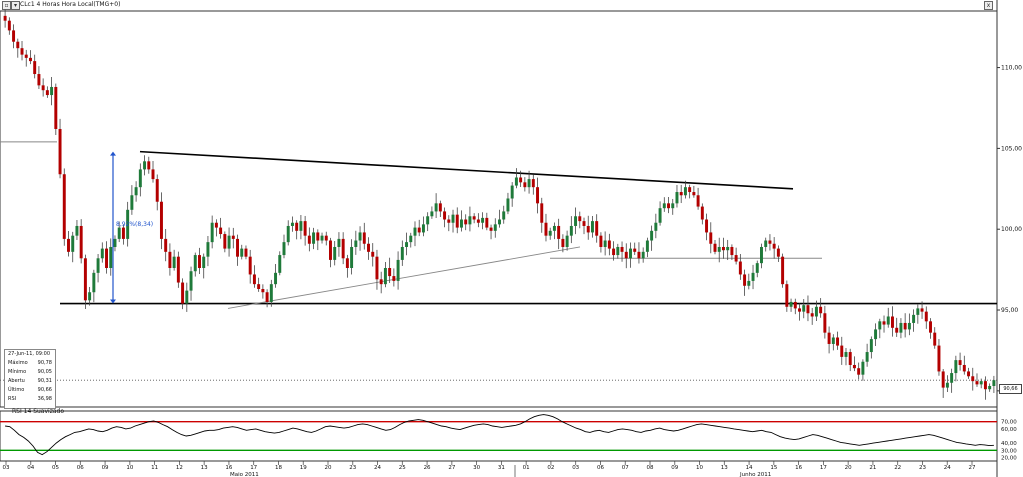  What do you see at coordinates (650, 468) in the screenshot?
I see `x-tick-label: 08` at bounding box center [650, 468].